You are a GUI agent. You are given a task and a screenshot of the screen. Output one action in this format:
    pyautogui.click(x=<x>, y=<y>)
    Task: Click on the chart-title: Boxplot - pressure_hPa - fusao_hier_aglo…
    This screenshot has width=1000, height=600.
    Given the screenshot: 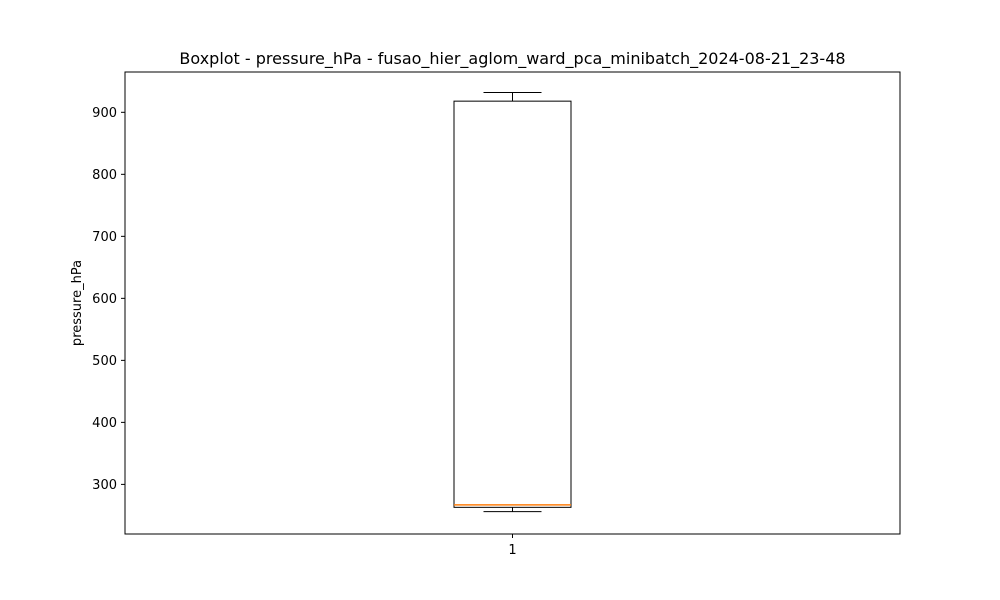 What is the action you would take?
    pyautogui.click(x=512, y=59)
    